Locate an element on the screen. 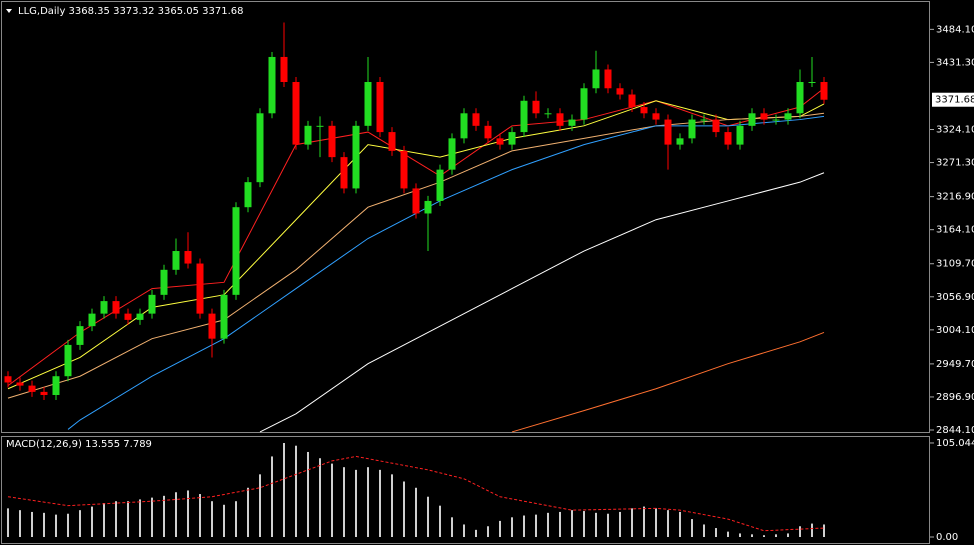 The image size is (974, 545). menu-icon is located at coordinates (9, 11).